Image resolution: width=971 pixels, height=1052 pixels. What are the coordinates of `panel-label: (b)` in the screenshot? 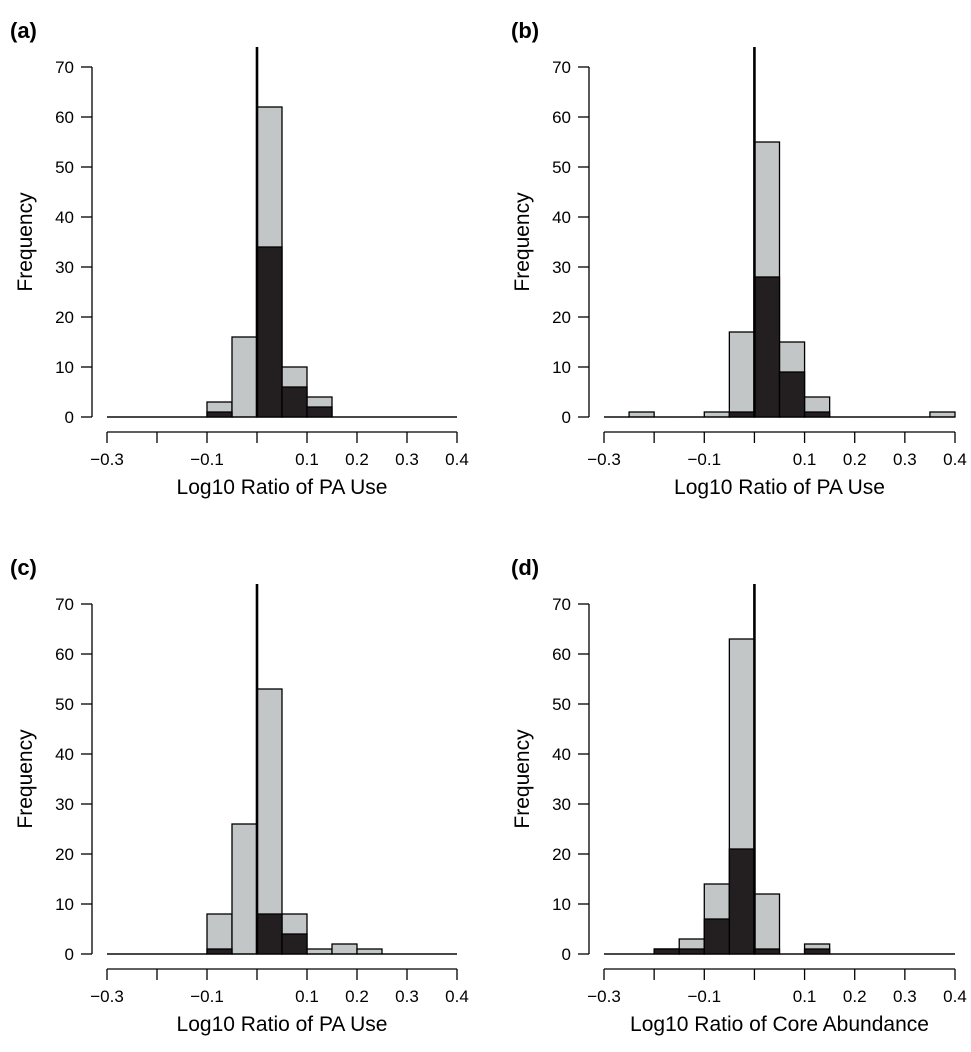 It's located at (525, 30).